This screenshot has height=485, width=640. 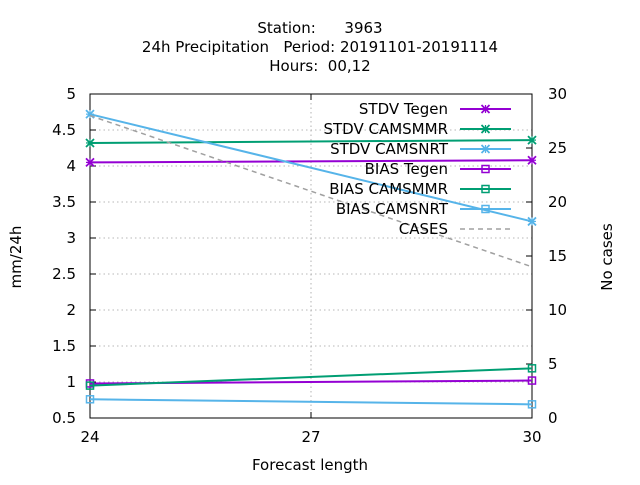 What do you see at coordinates (607, 257) in the screenshot?
I see `y2-axis-label: No cases` at bounding box center [607, 257].